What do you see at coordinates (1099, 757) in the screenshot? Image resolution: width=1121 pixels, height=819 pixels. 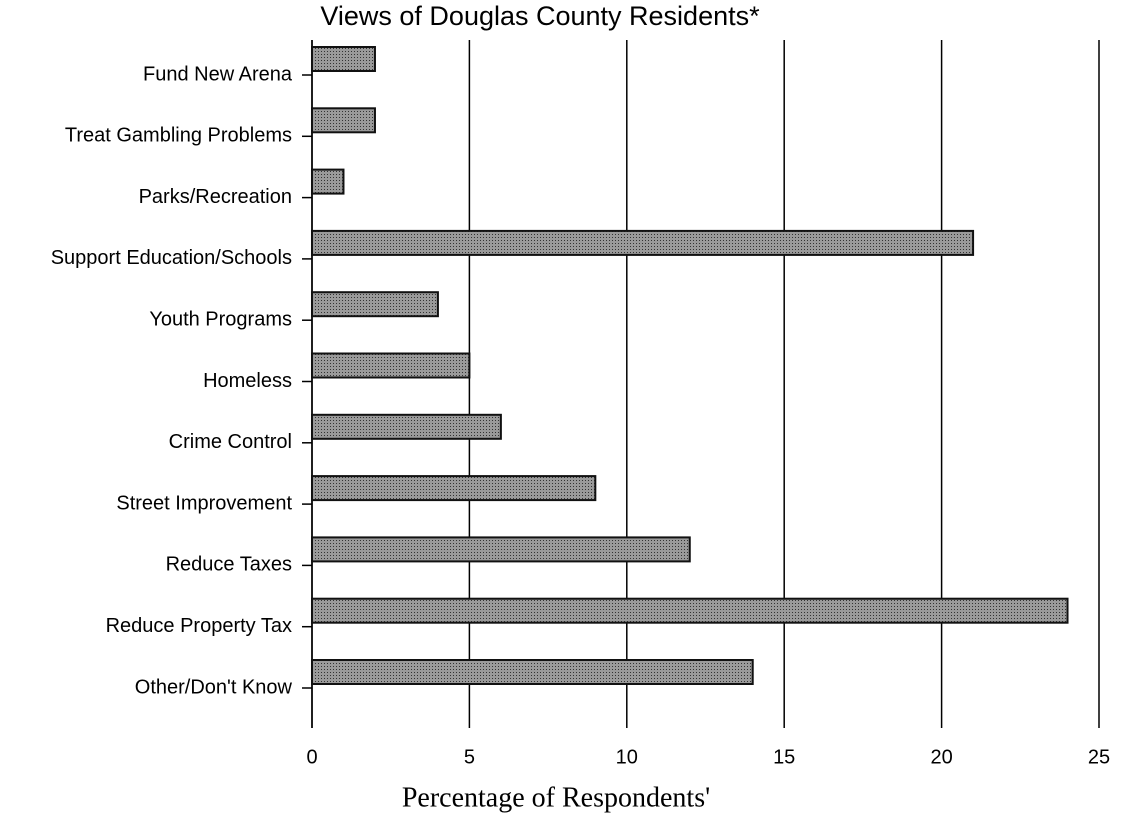 I see `x-tick-label: 25` at bounding box center [1099, 757].